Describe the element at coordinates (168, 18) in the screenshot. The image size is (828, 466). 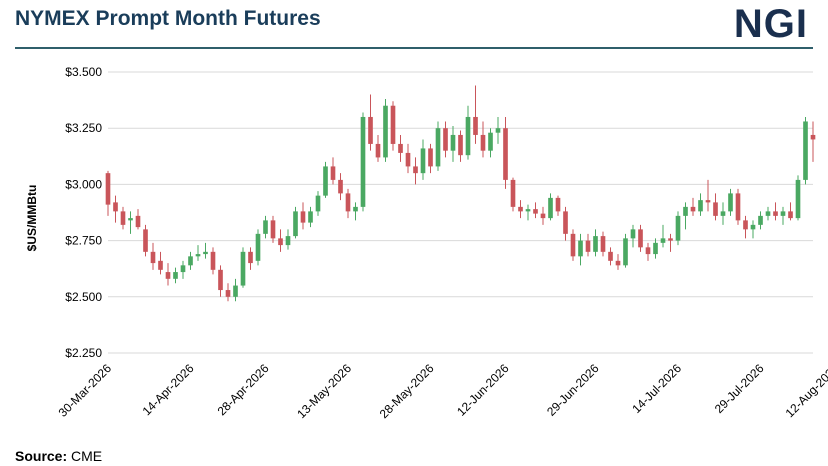
I see `chart-title: NYMEX Prompt Month Futures` at that location.